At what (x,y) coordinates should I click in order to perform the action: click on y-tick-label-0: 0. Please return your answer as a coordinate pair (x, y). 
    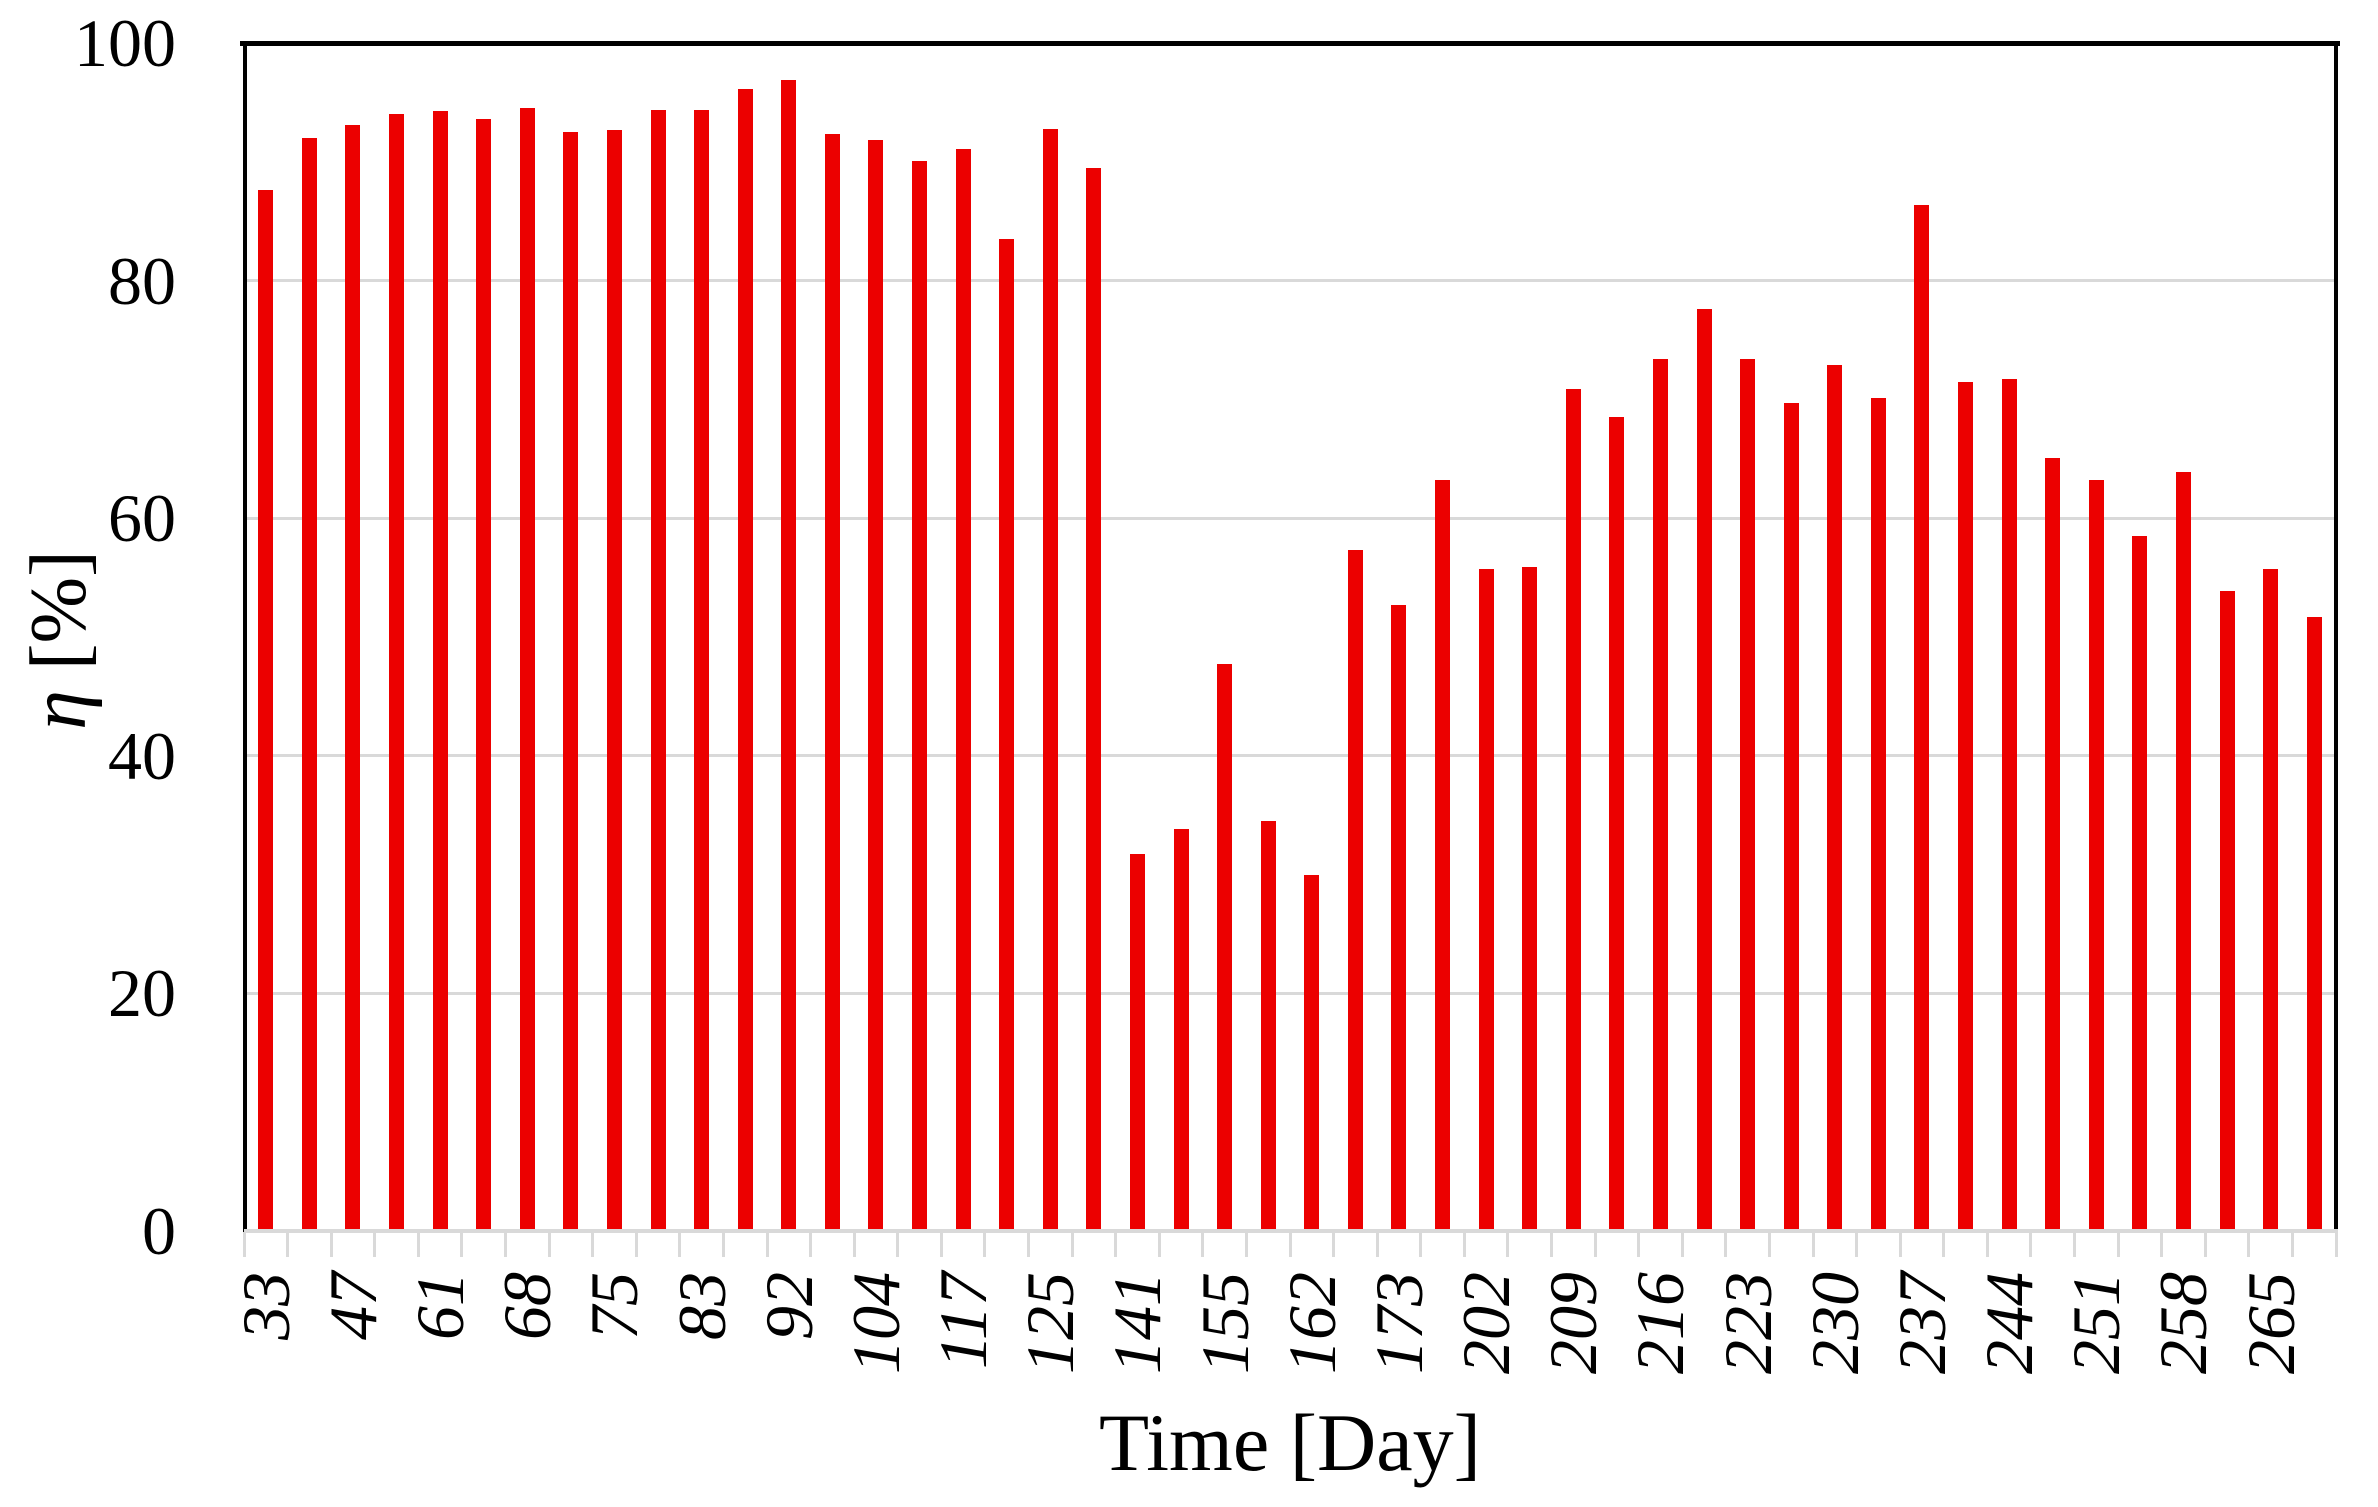
    Looking at the image, I should click on (159, 1231).